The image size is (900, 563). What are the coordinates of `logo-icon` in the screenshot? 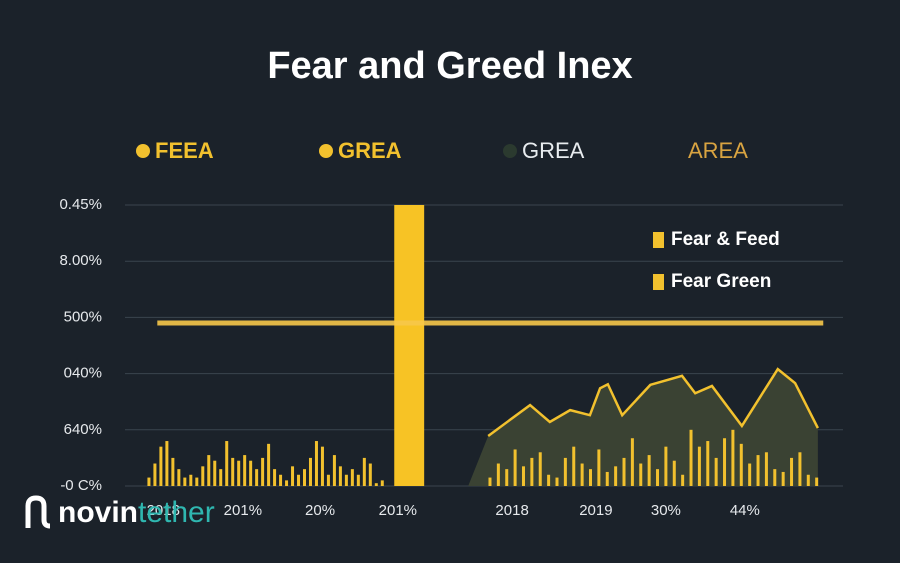 It's located at (38, 512).